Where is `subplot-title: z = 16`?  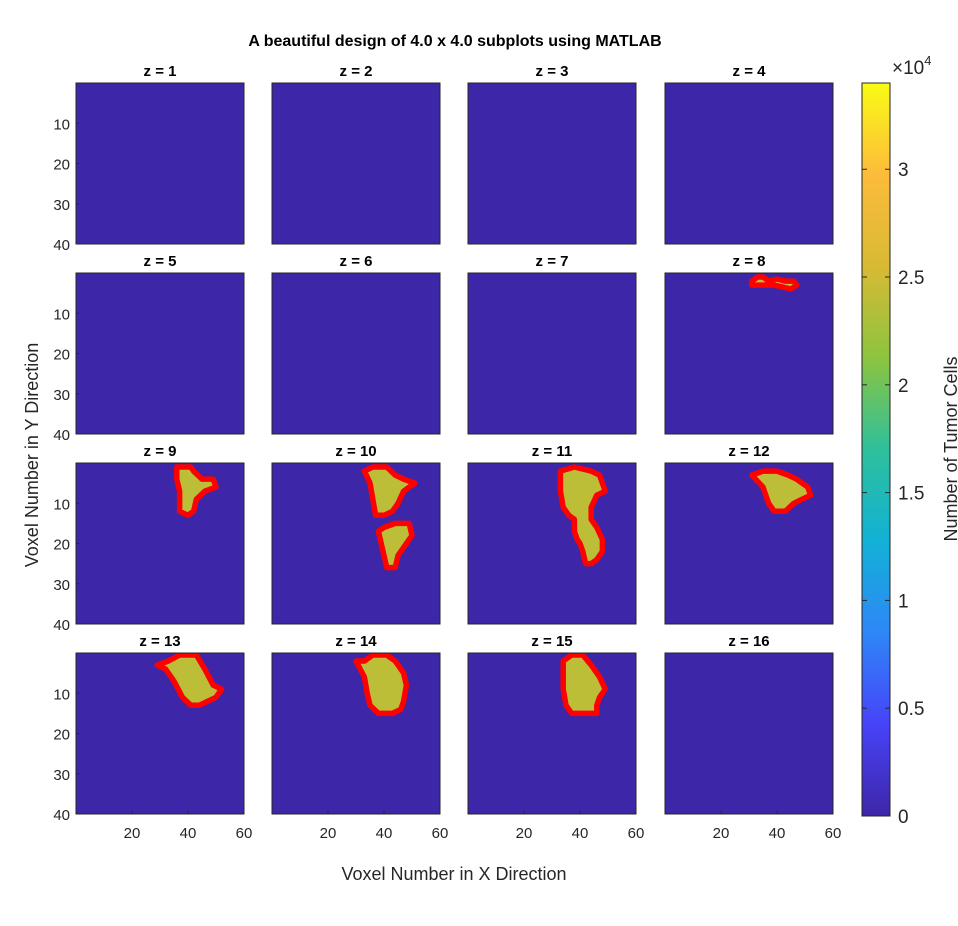
subplot-title: z = 16 is located at coordinates (748, 641).